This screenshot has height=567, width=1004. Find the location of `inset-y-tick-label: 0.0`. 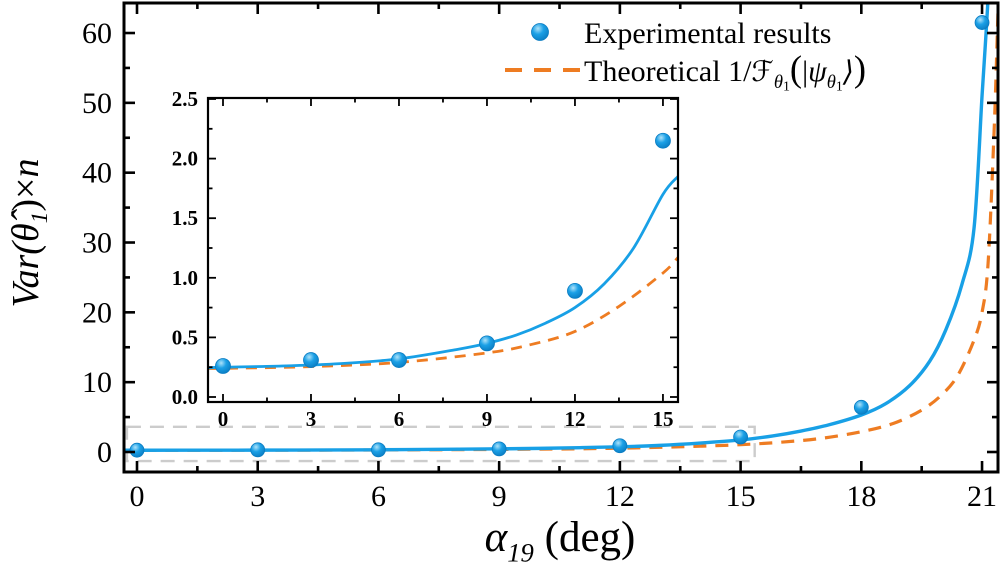

inset-y-tick-label: 0.0 is located at coordinates (185, 397).